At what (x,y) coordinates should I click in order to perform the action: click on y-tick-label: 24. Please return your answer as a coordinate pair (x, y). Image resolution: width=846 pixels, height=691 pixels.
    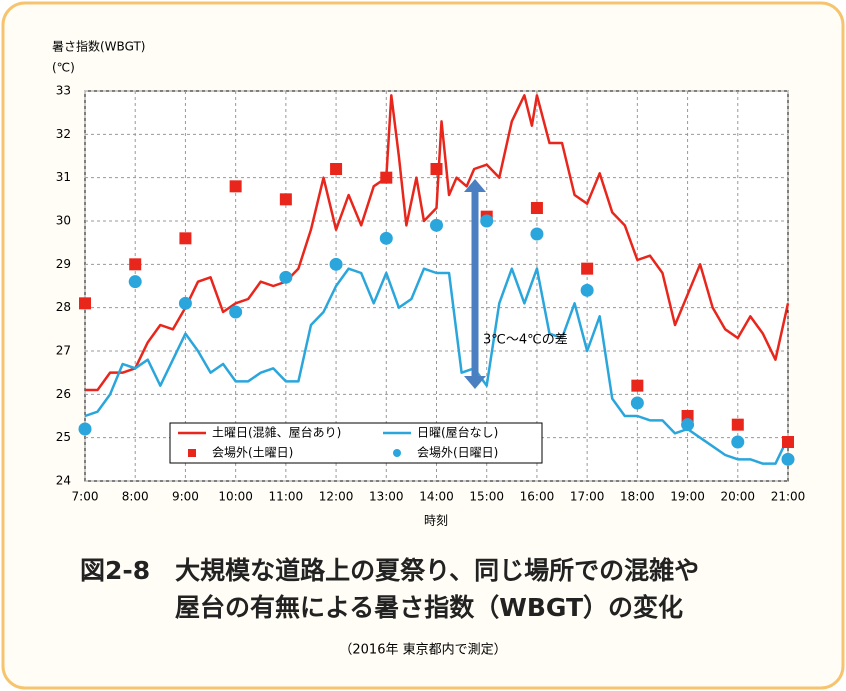
    Looking at the image, I should click on (63, 481).